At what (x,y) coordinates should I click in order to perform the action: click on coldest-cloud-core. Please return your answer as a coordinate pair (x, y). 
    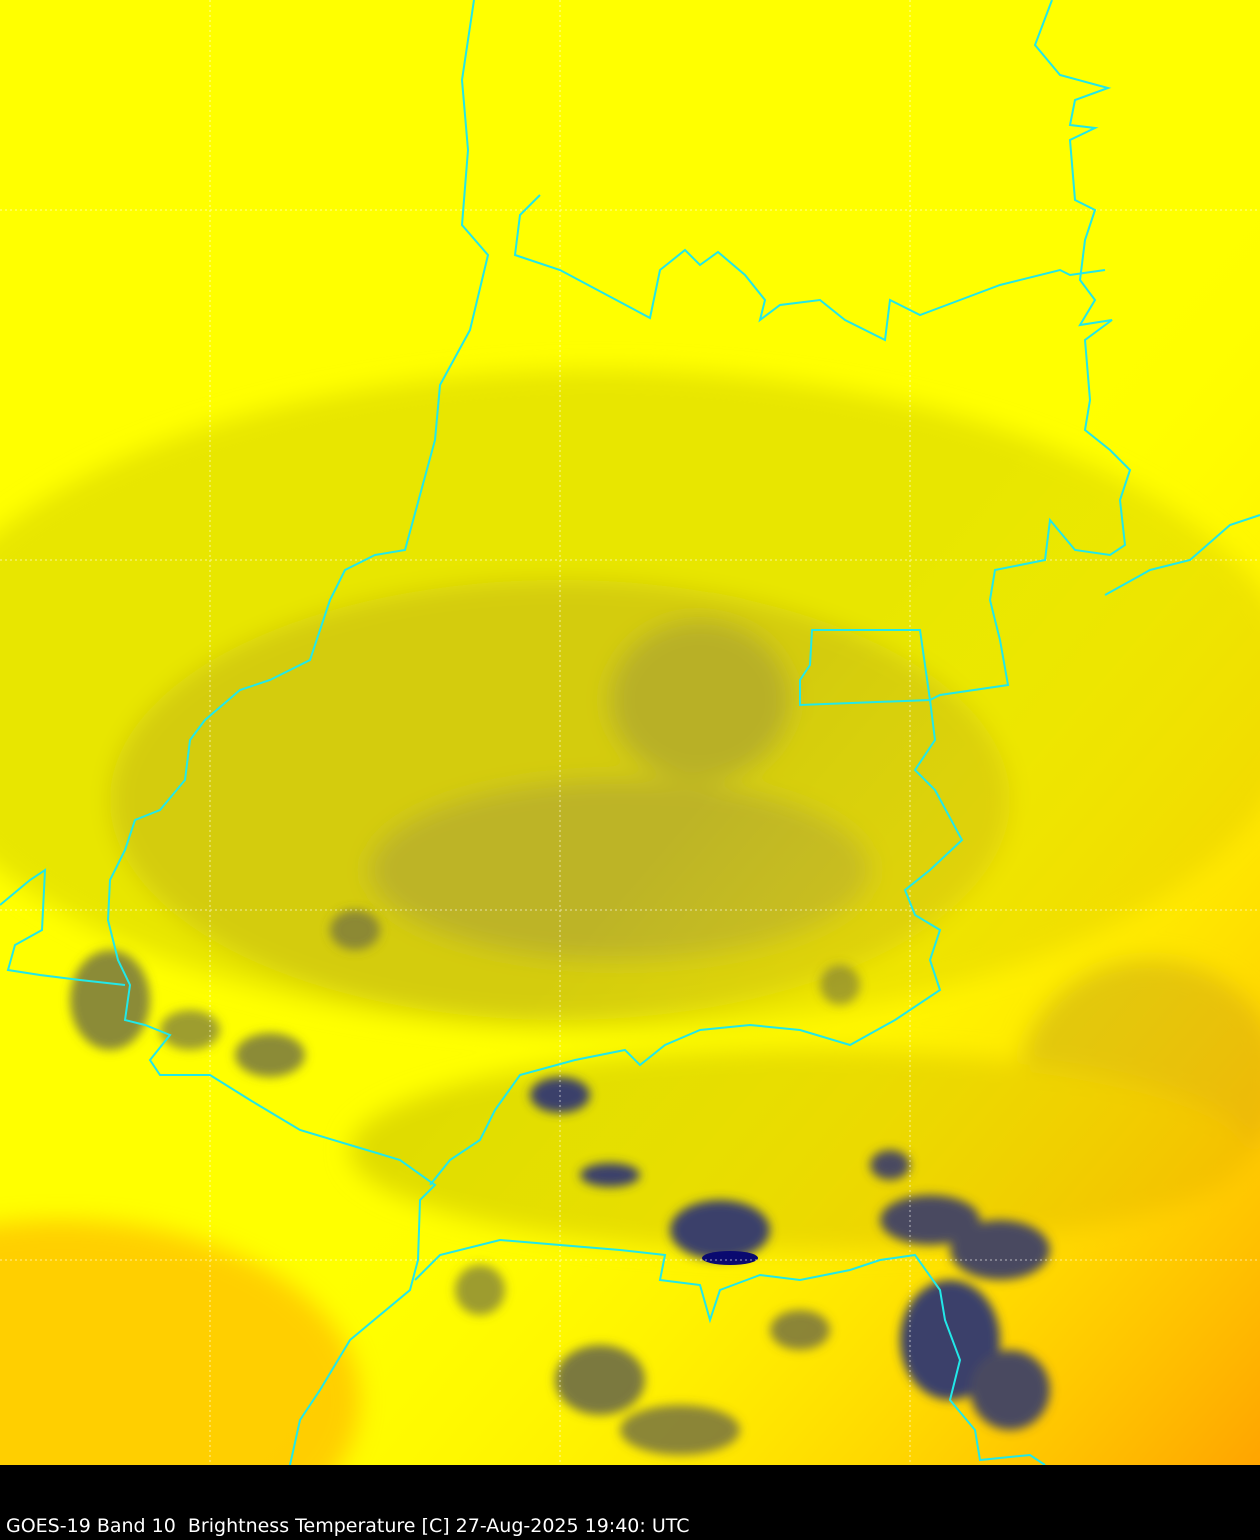
    Looking at the image, I should click on (730, 1258).